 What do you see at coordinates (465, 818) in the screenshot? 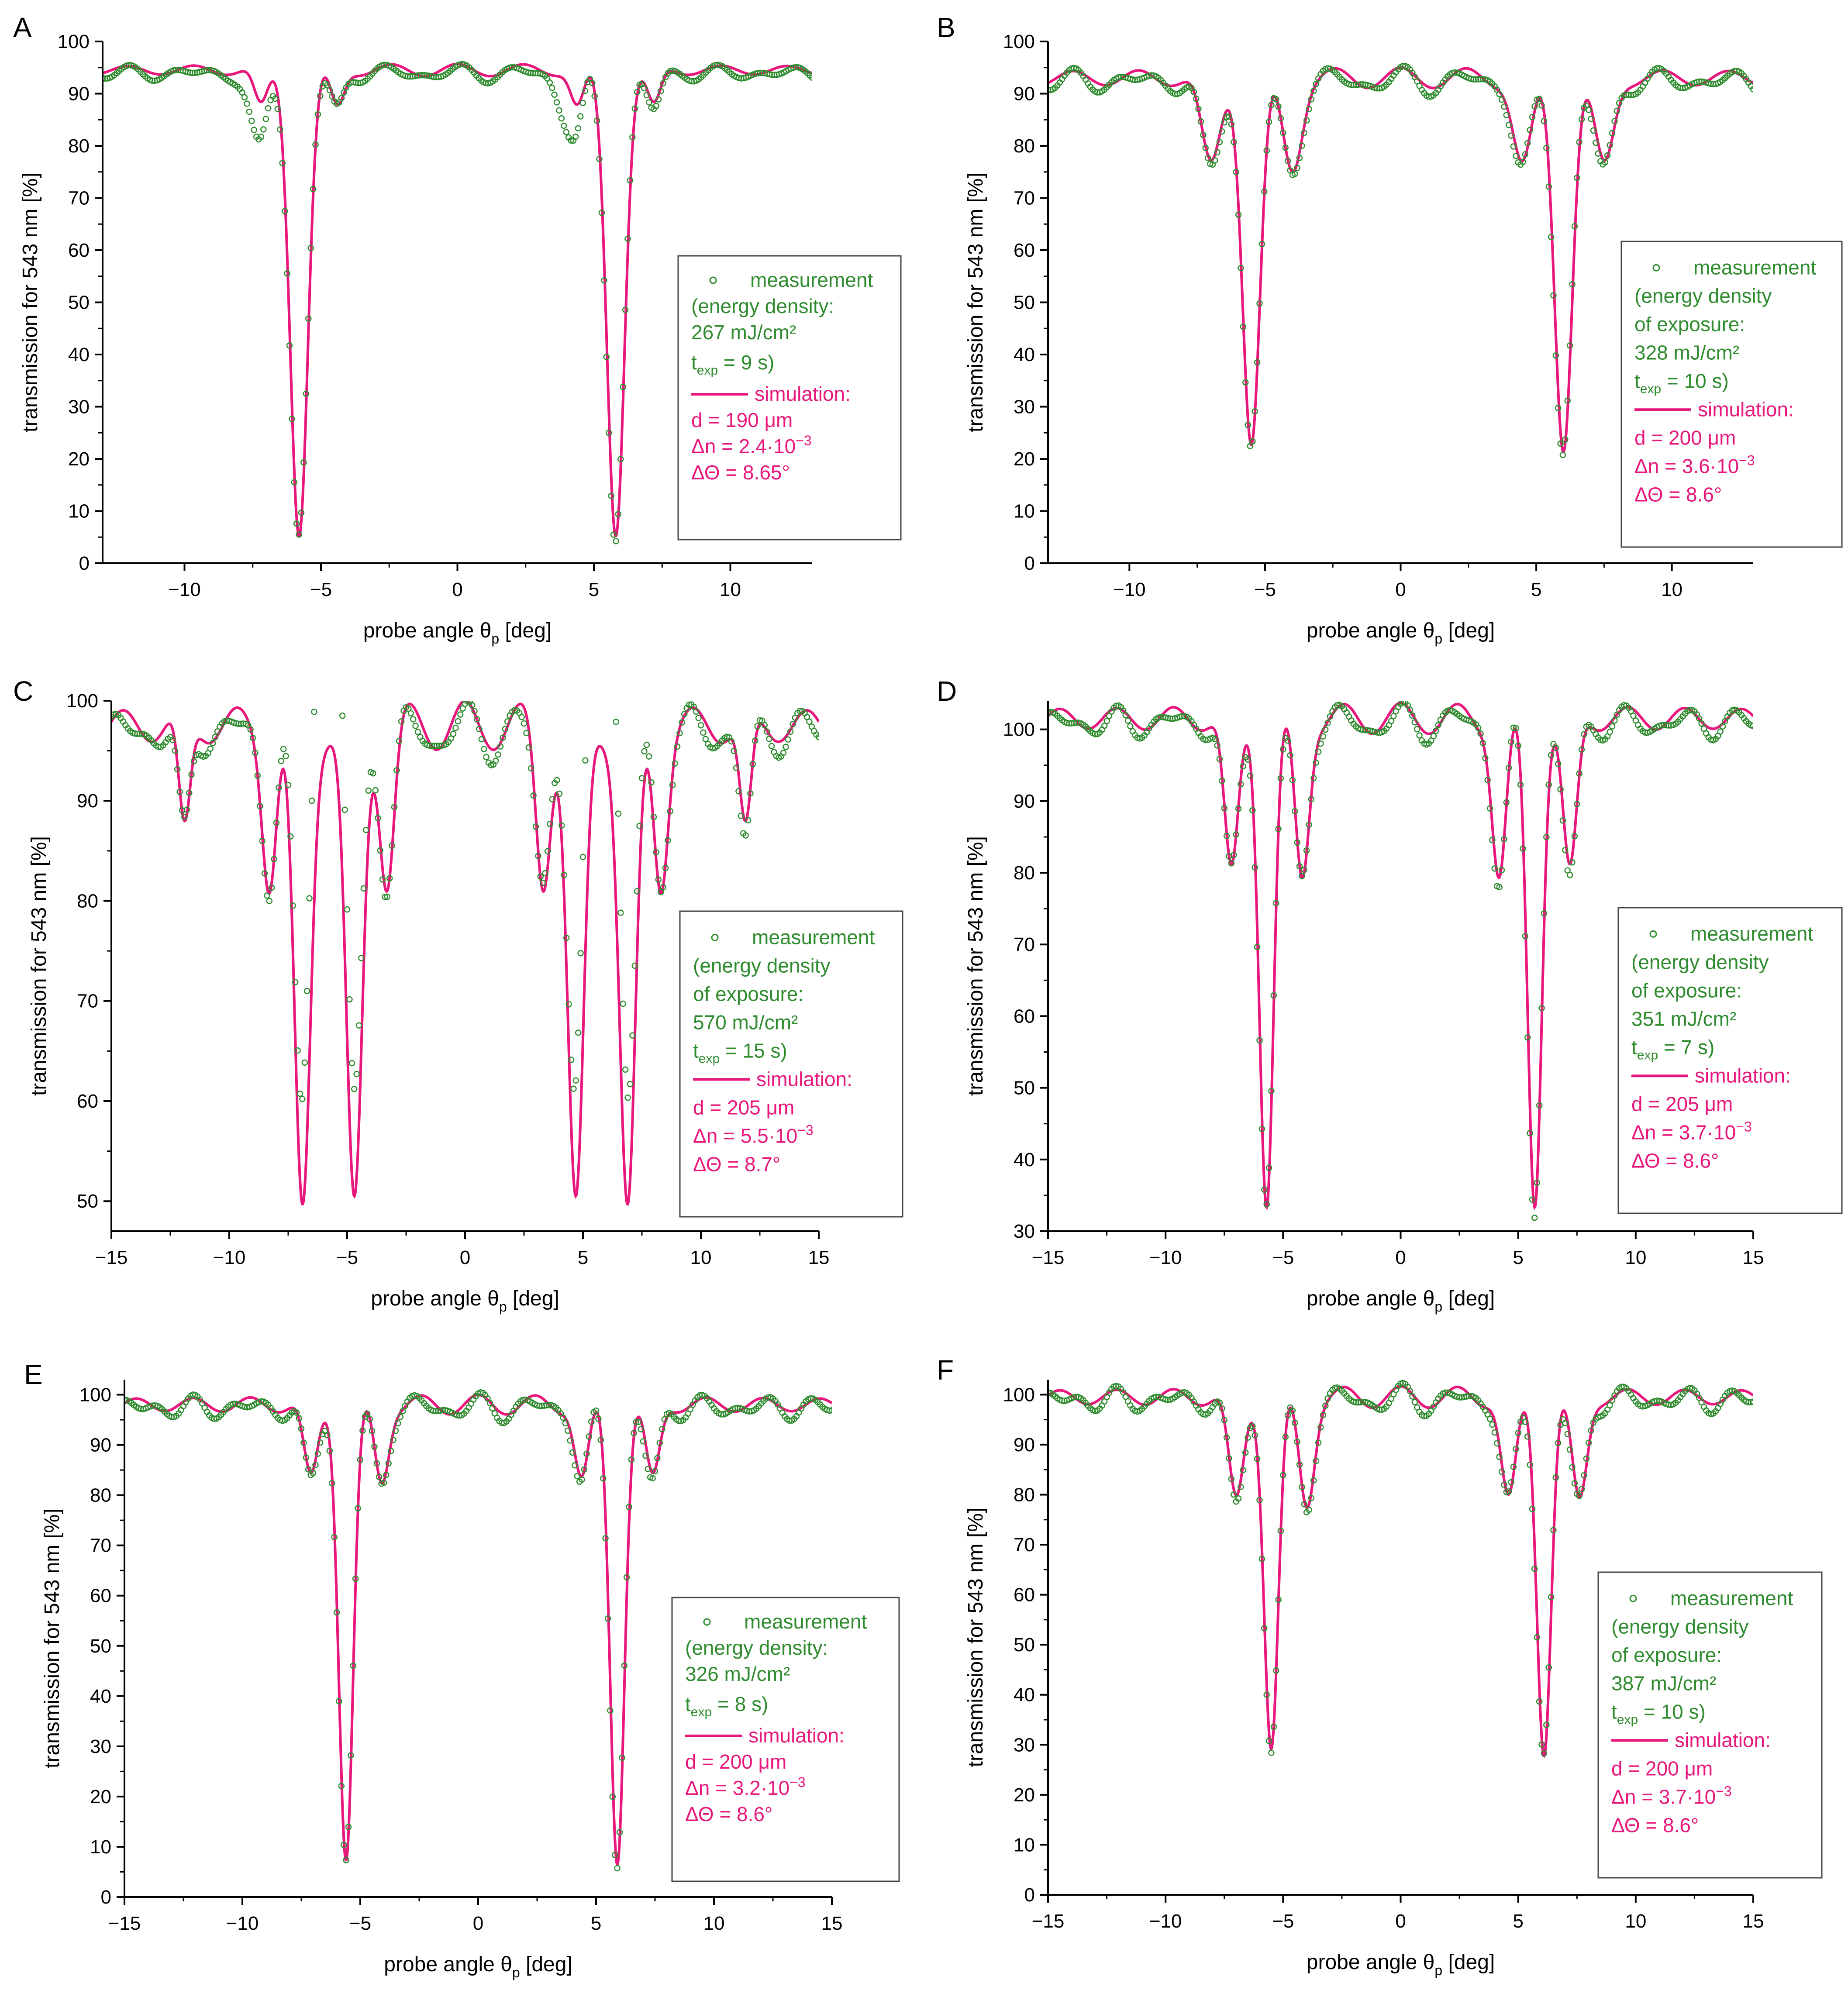
I see `measurement-series` at bounding box center [465, 818].